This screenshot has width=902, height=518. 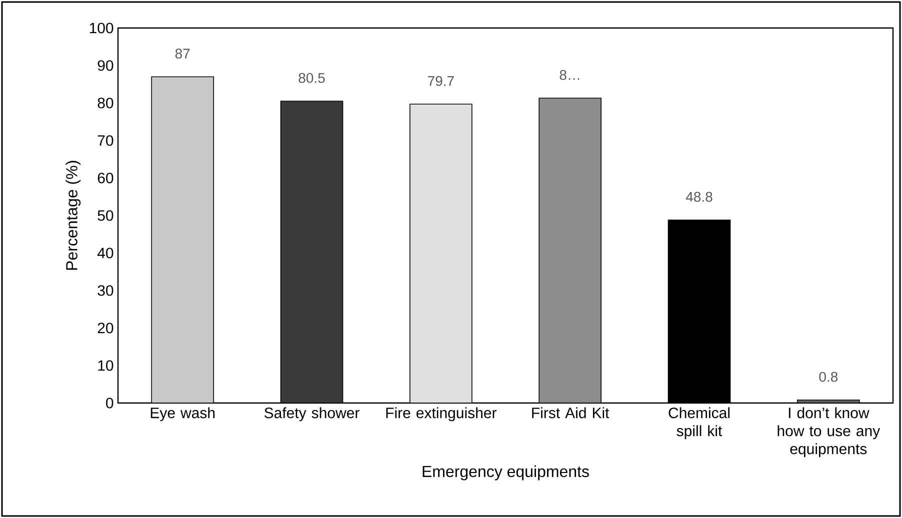 What do you see at coordinates (106, 178) in the screenshot?
I see `y-tick-label: 60` at bounding box center [106, 178].